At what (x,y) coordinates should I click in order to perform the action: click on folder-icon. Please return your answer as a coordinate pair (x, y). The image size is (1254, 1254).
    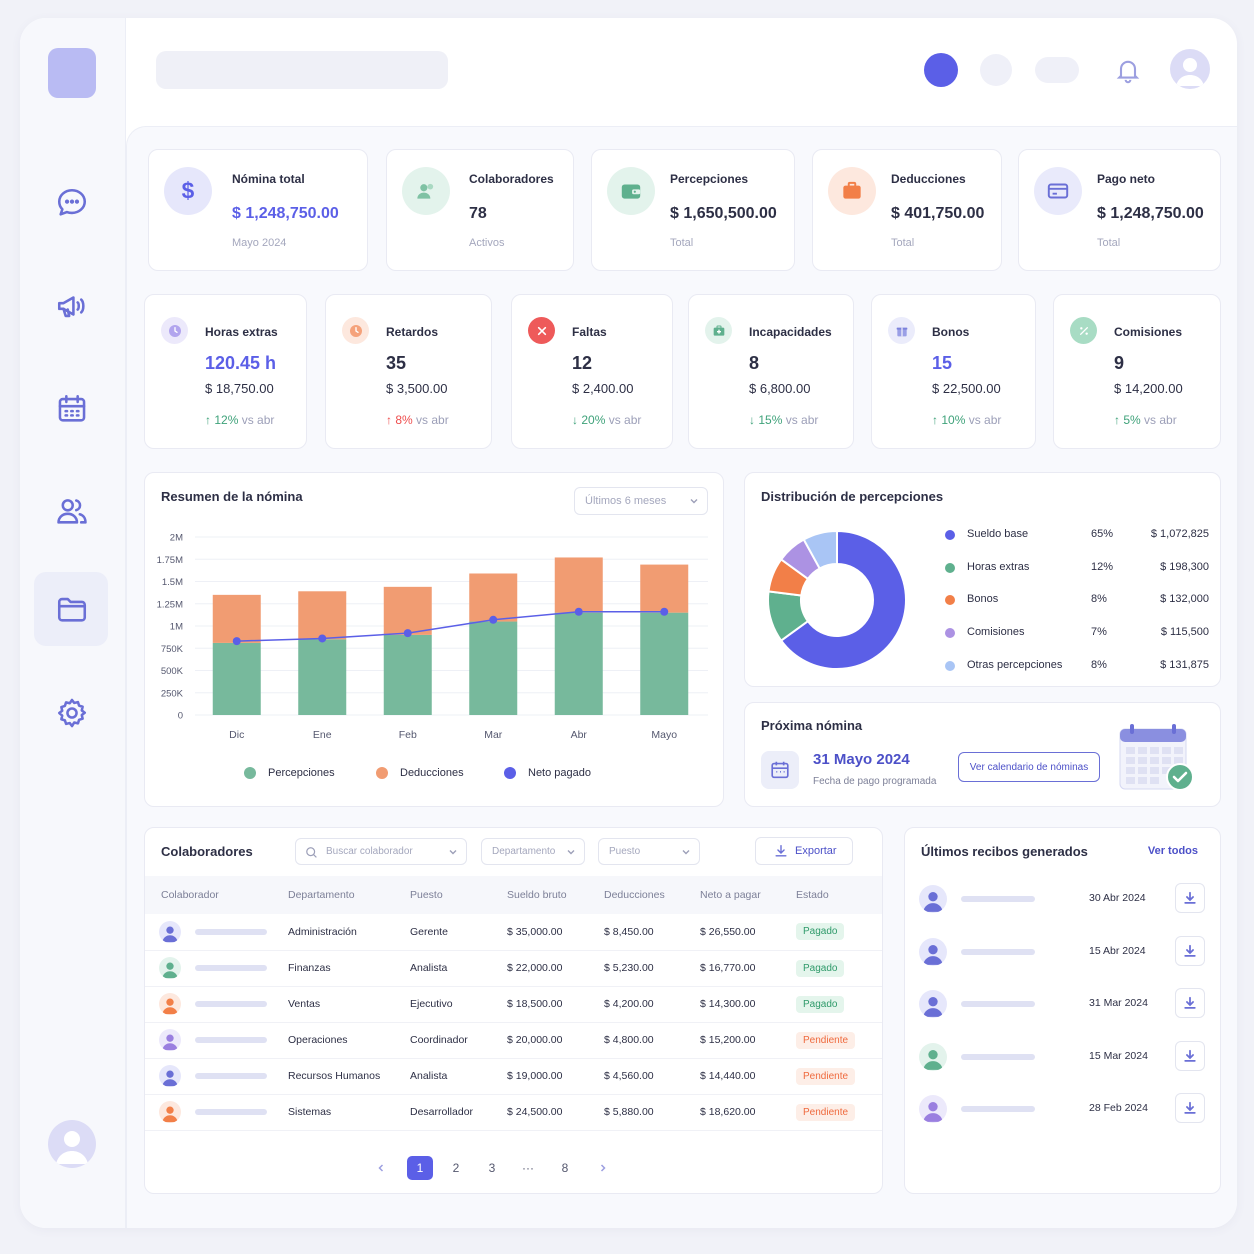
    Looking at the image, I should click on (72, 609).